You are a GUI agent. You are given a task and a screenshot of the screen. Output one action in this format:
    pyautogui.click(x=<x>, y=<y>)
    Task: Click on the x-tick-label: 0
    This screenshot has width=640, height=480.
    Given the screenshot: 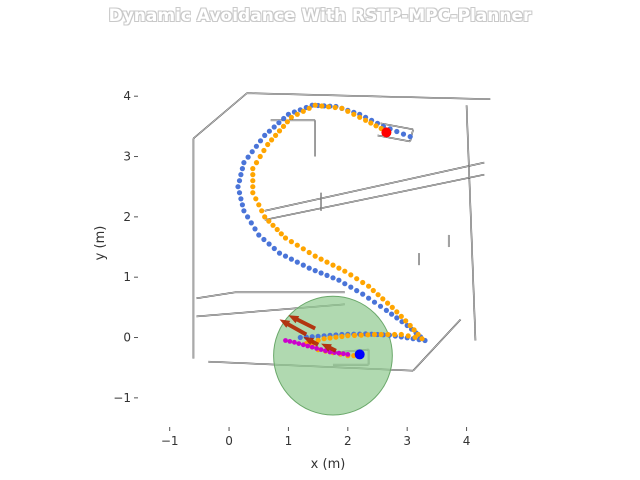 What is the action you would take?
    pyautogui.click(x=229, y=441)
    